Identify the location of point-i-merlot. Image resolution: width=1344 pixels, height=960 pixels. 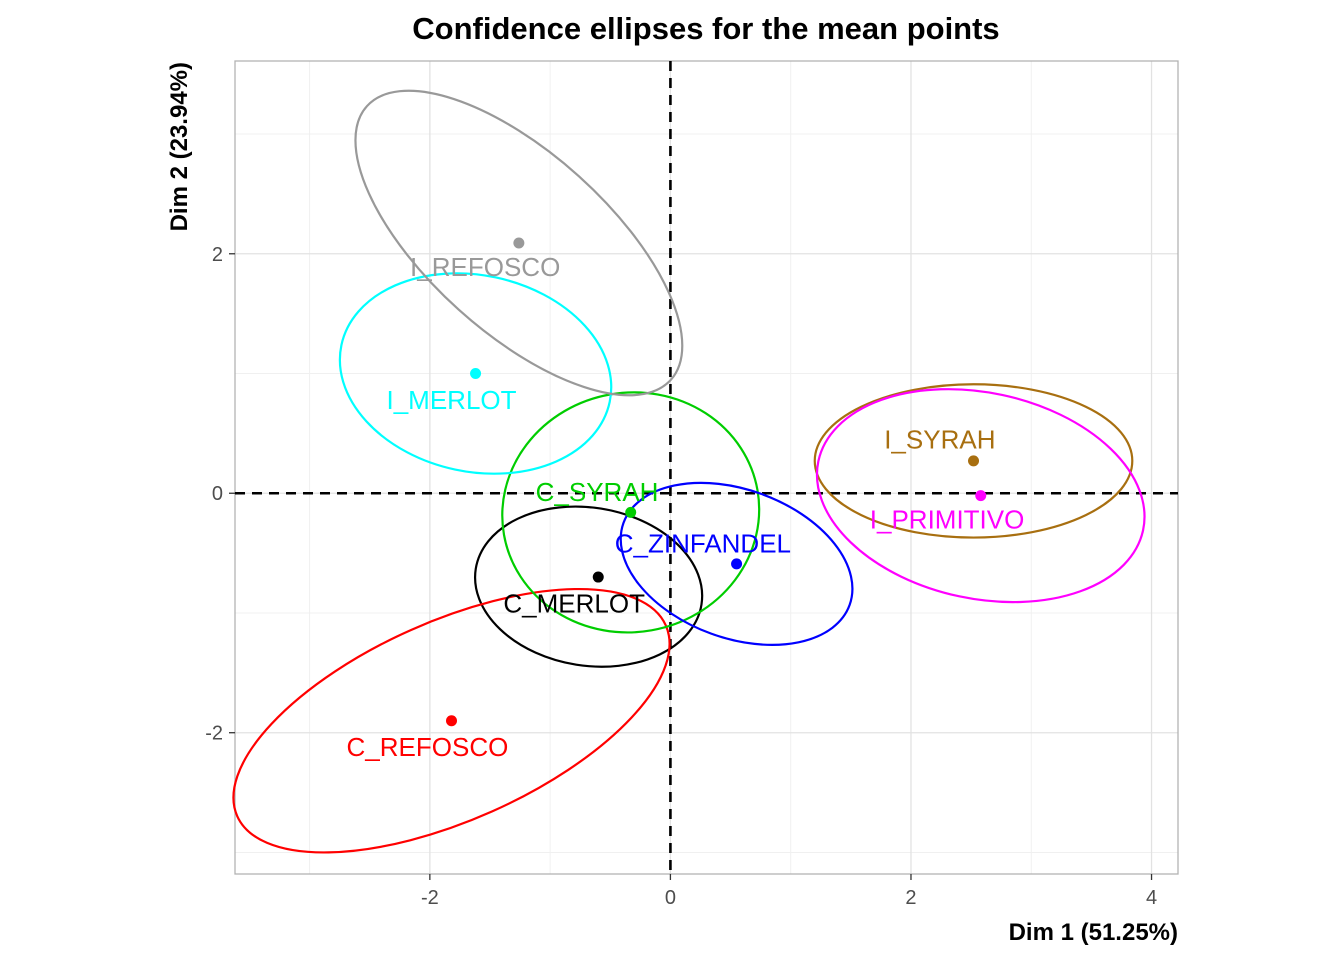
(476, 374).